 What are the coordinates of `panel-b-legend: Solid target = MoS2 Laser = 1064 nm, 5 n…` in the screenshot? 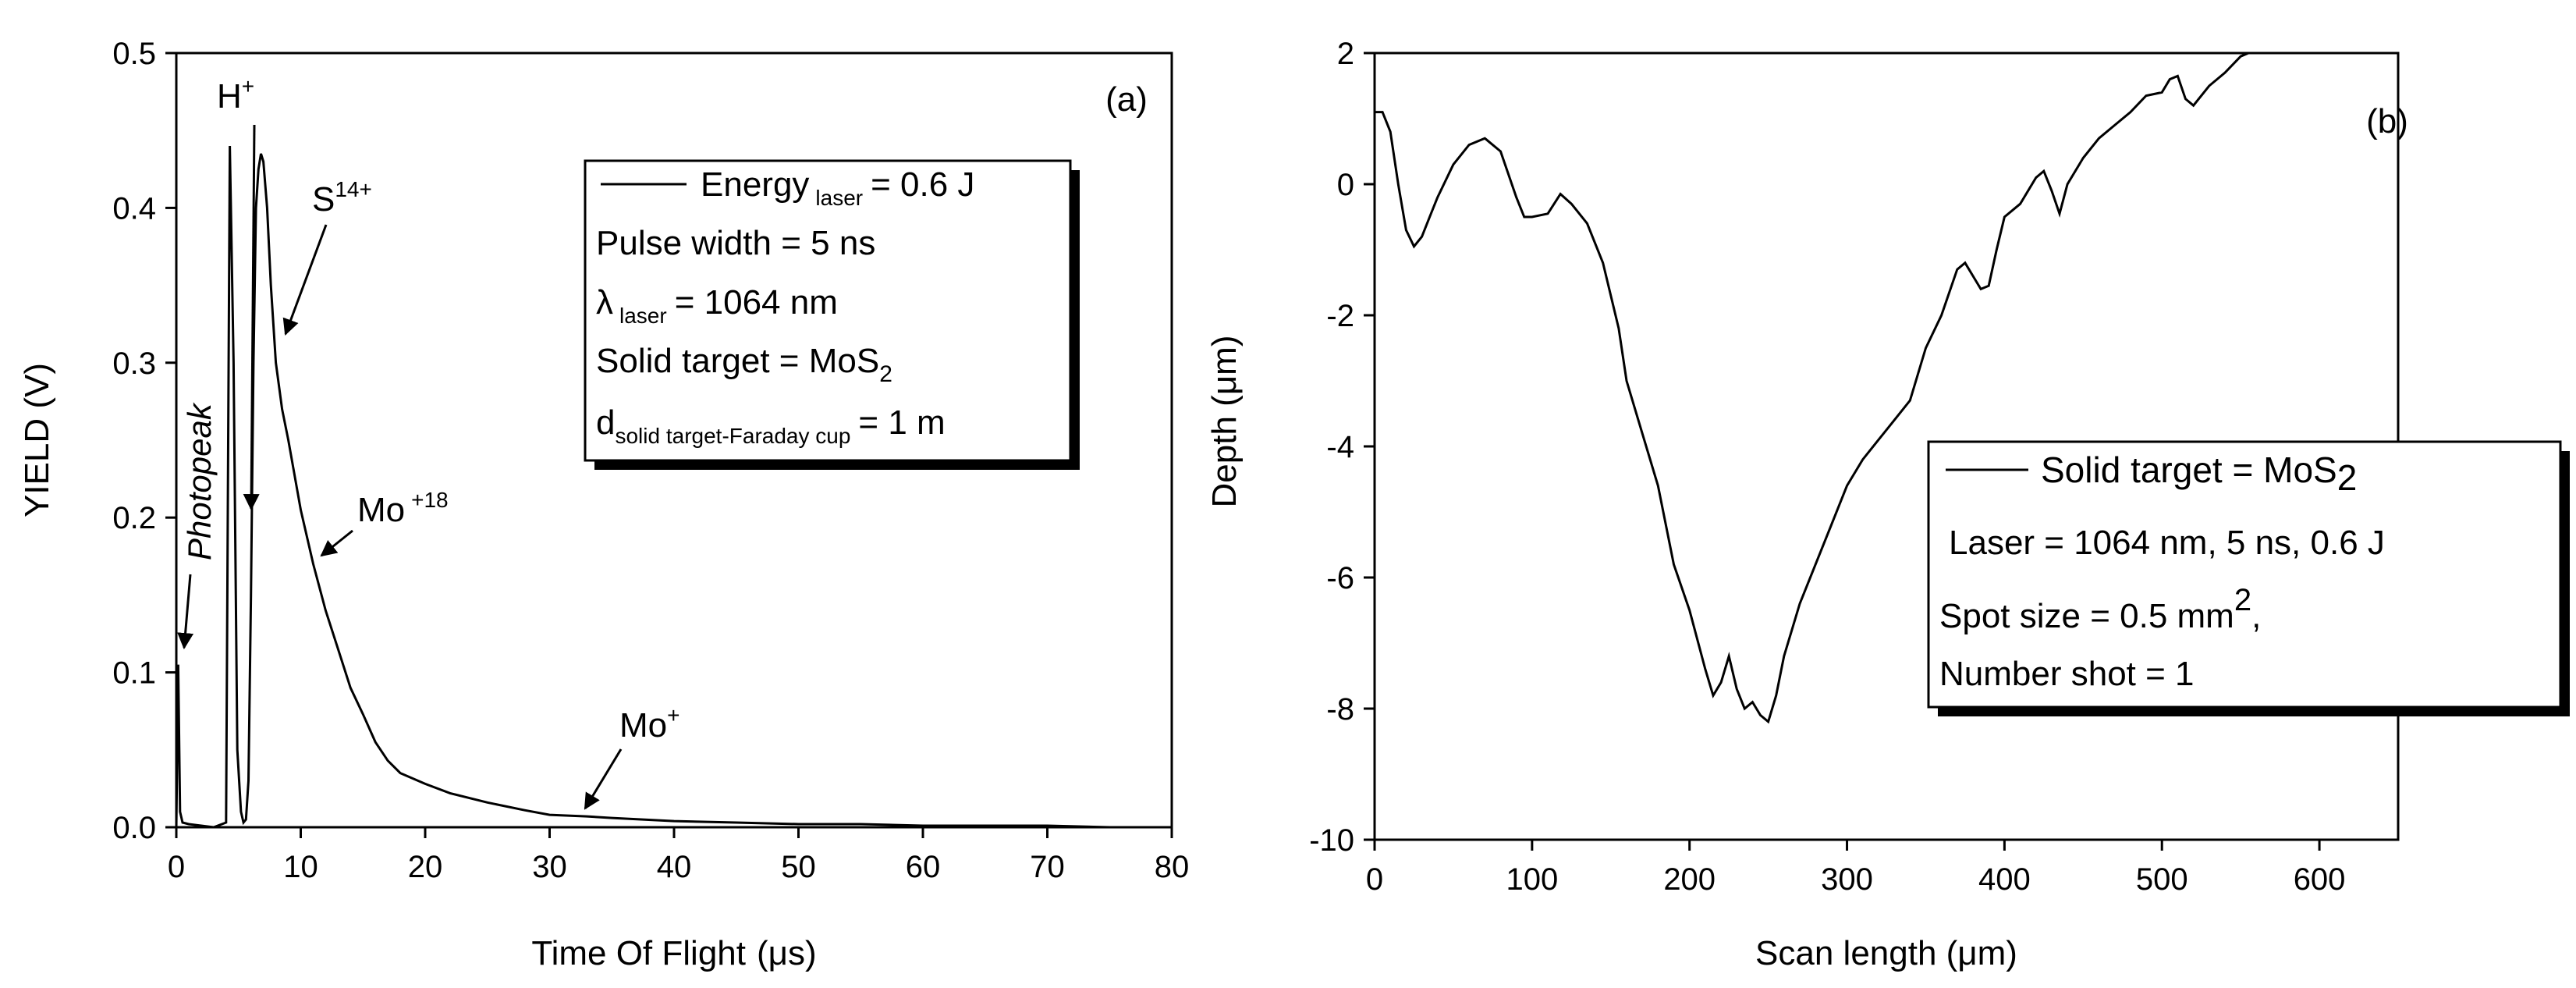 It's located at (2248, 578).